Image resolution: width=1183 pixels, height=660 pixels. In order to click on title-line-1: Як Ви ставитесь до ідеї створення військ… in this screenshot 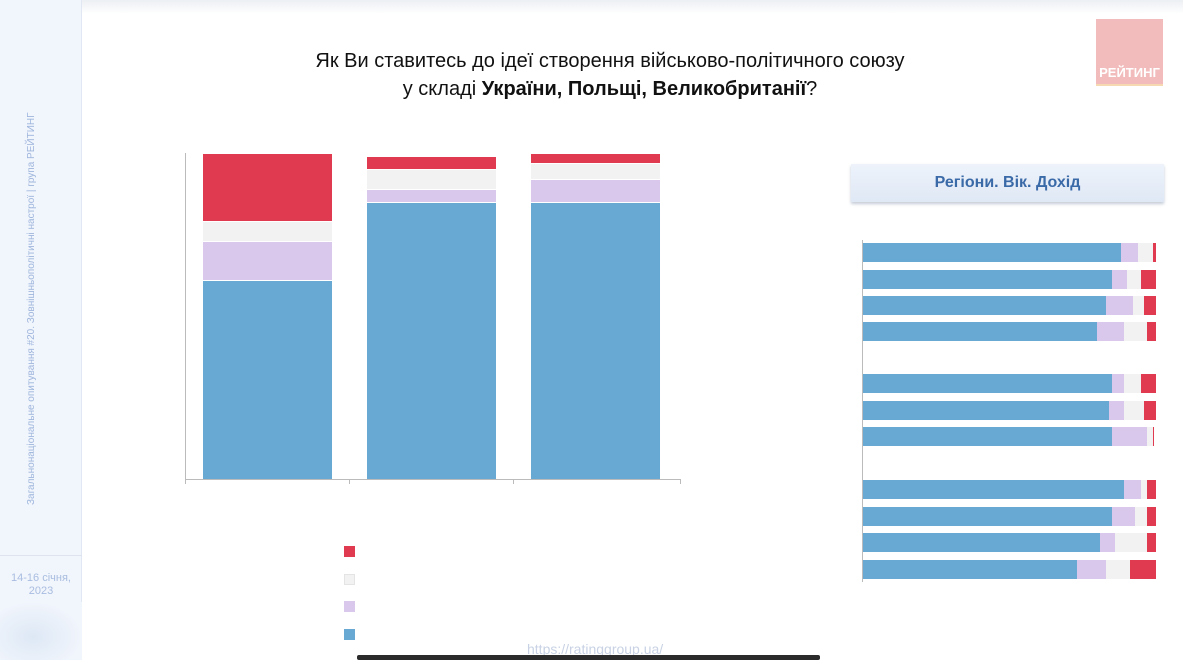, I will do `click(610, 61)`.